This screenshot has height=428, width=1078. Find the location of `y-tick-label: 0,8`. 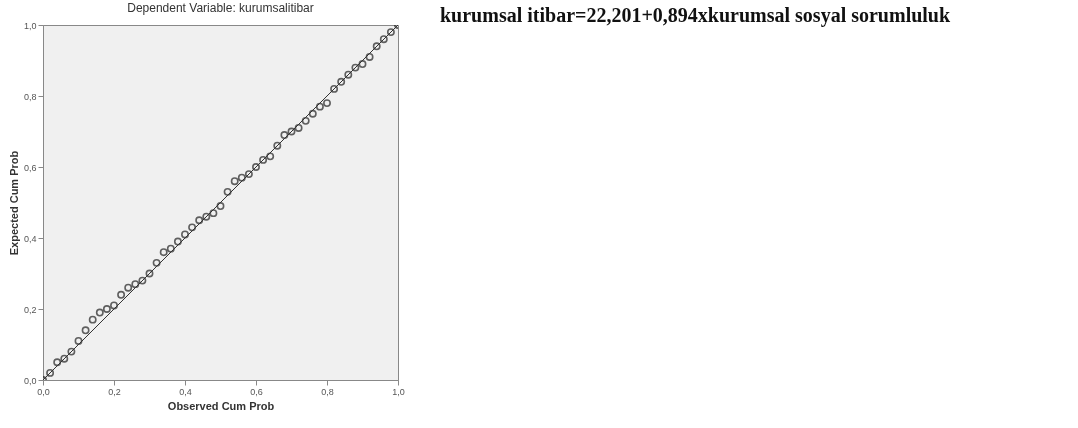

y-tick-label: 0,8 is located at coordinates (30, 96).